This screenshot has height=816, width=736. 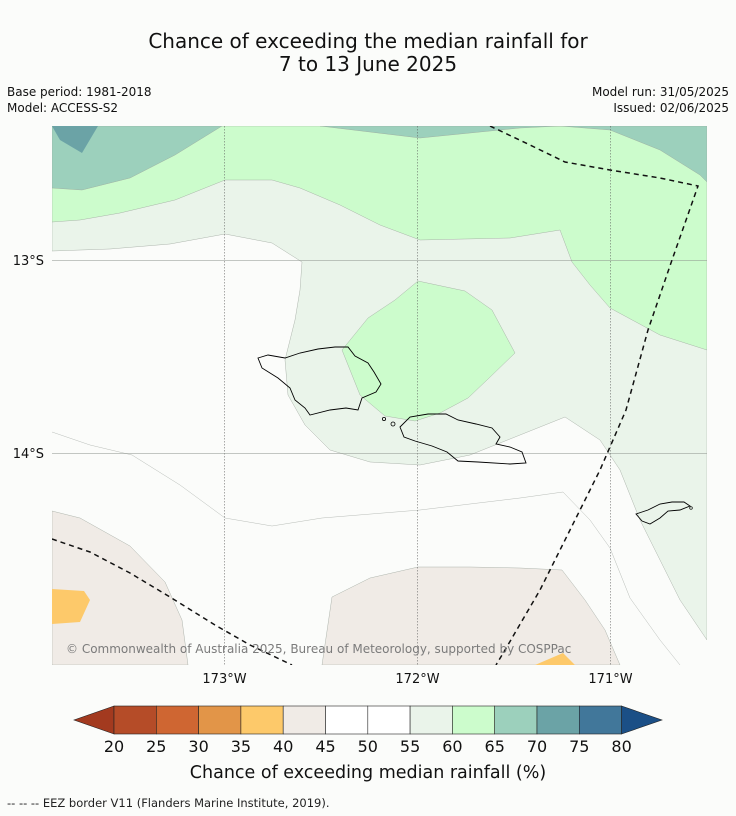 What do you see at coordinates (660, 92) in the screenshot?
I see `model-run-text: Model run: 31/05/2025` at bounding box center [660, 92].